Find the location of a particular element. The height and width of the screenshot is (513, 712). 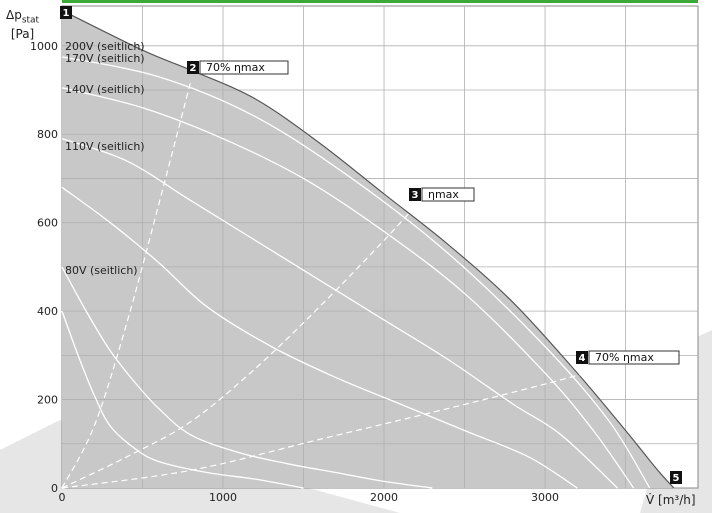

marker-label-2: 70% ηmax is located at coordinates (235, 67).